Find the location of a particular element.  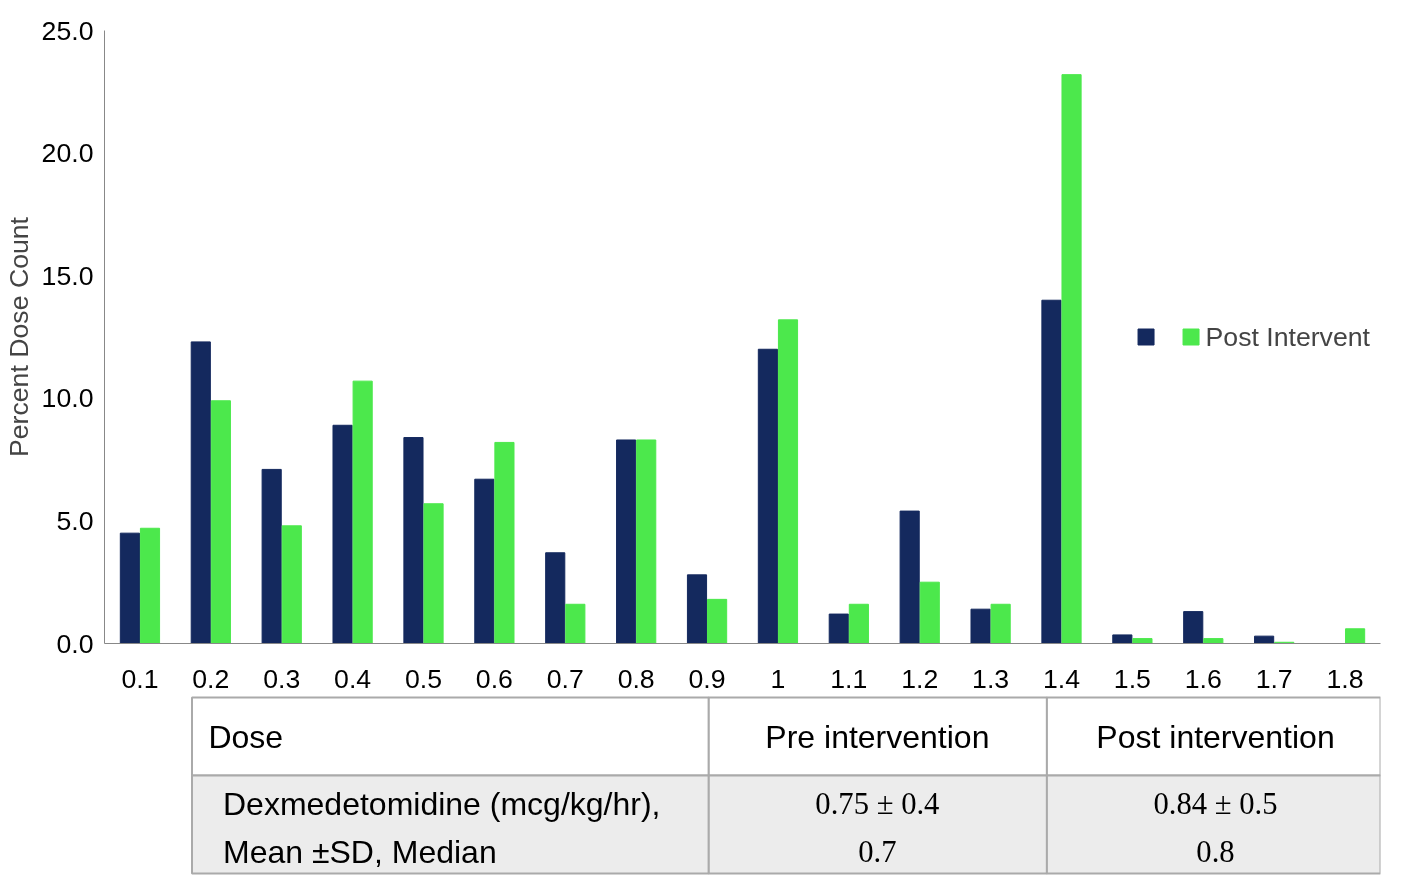

x-tick-label: 0.2 is located at coordinates (211, 678).